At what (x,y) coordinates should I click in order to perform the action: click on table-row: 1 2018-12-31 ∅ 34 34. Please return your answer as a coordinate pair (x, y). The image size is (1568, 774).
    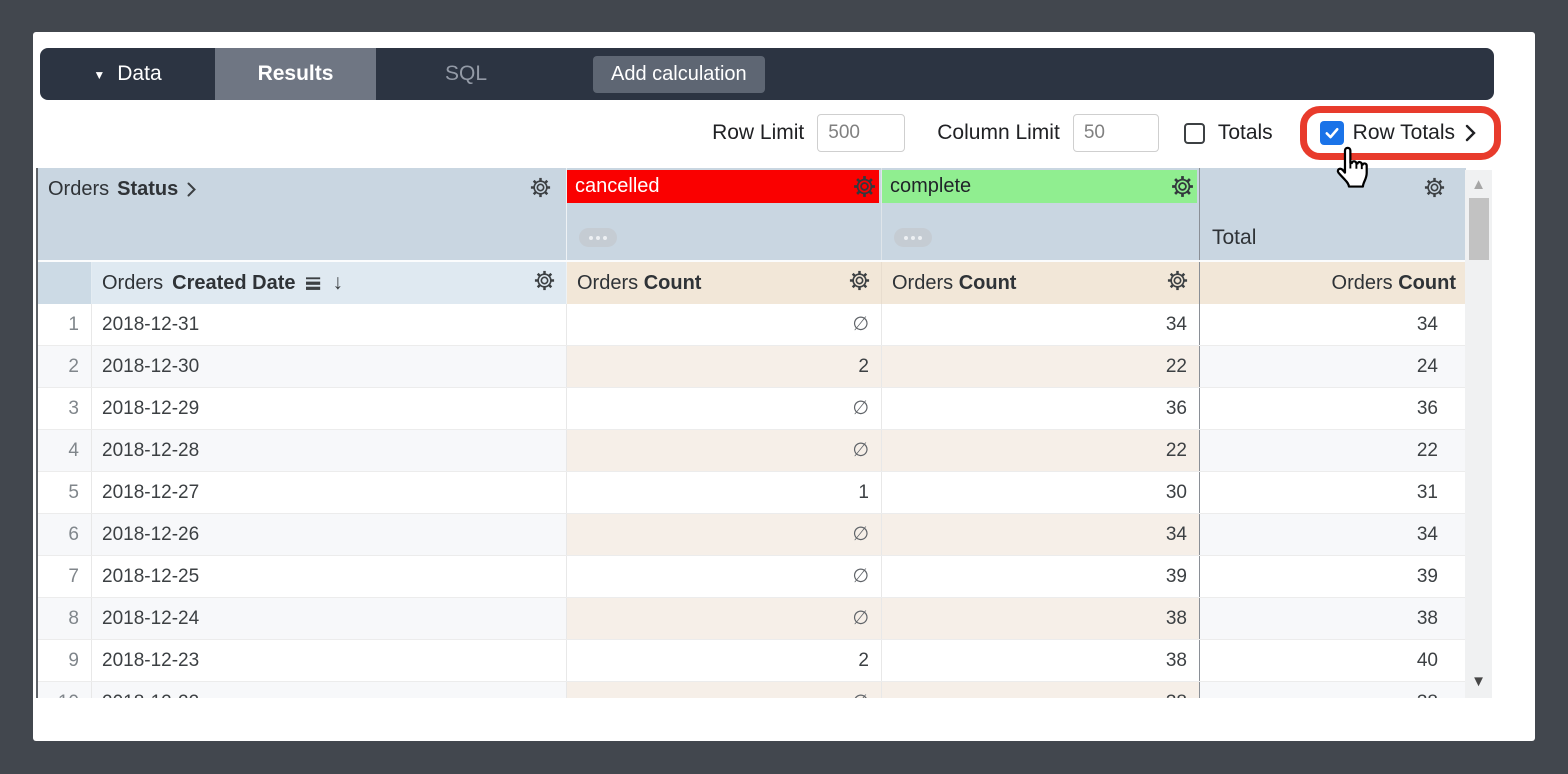
    Looking at the image, I should click on (752, 325).